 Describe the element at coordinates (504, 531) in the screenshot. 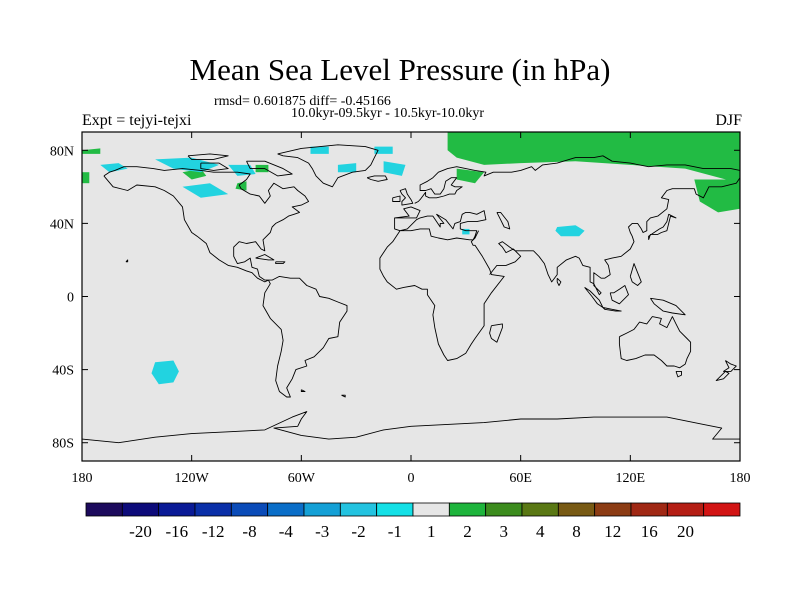

I see `colorbar-label-10: 3` at that location.